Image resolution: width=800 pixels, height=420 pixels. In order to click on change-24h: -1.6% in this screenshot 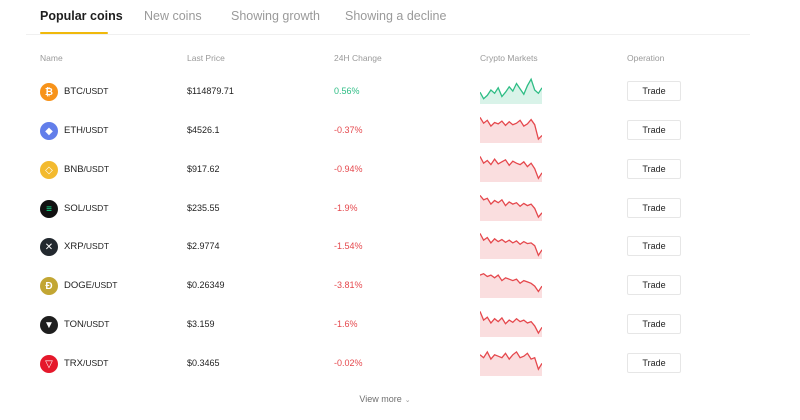, I will do `click(346, 324)`.